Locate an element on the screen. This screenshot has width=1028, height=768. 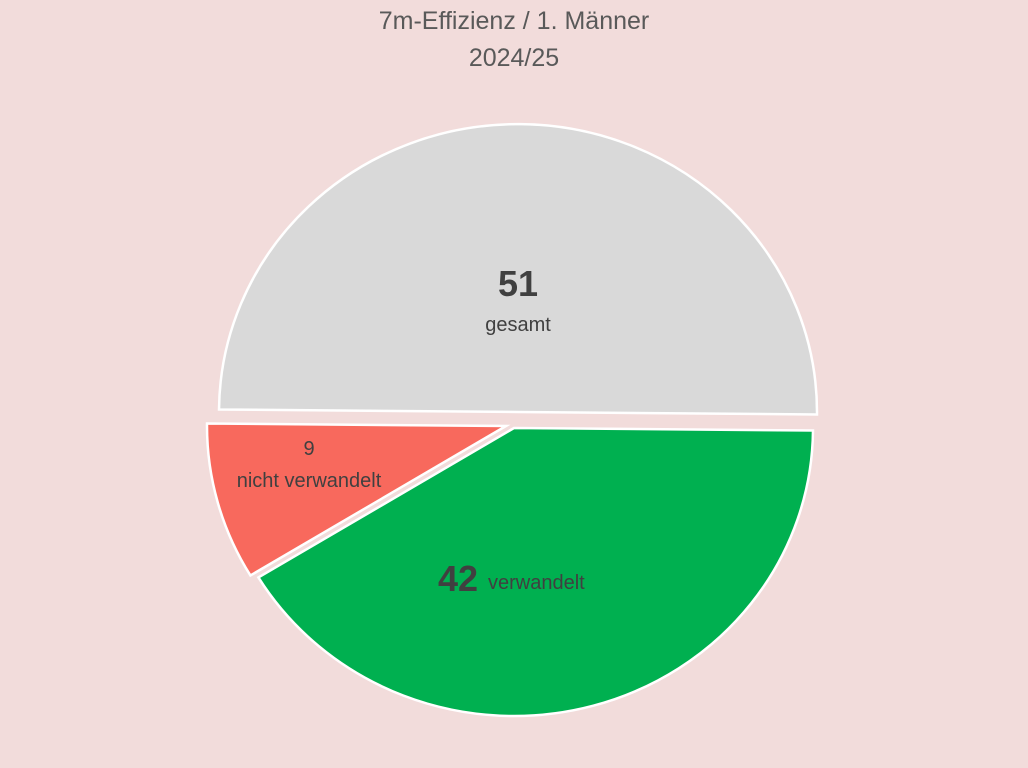
pie-slice-nicht-verwandelt is located at coordinates (358, 500).